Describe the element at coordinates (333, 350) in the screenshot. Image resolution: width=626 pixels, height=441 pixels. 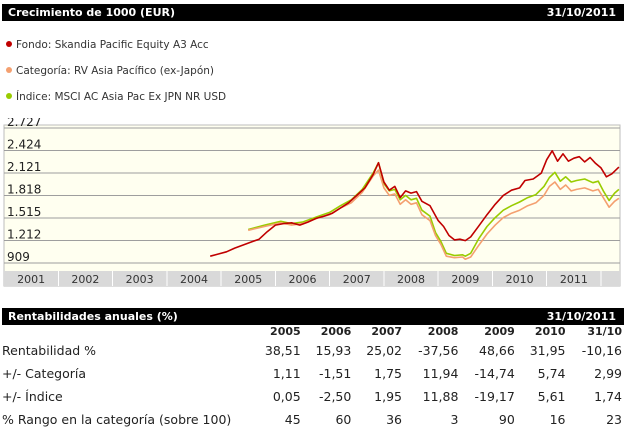
I see `cell: 15,93` at that location.